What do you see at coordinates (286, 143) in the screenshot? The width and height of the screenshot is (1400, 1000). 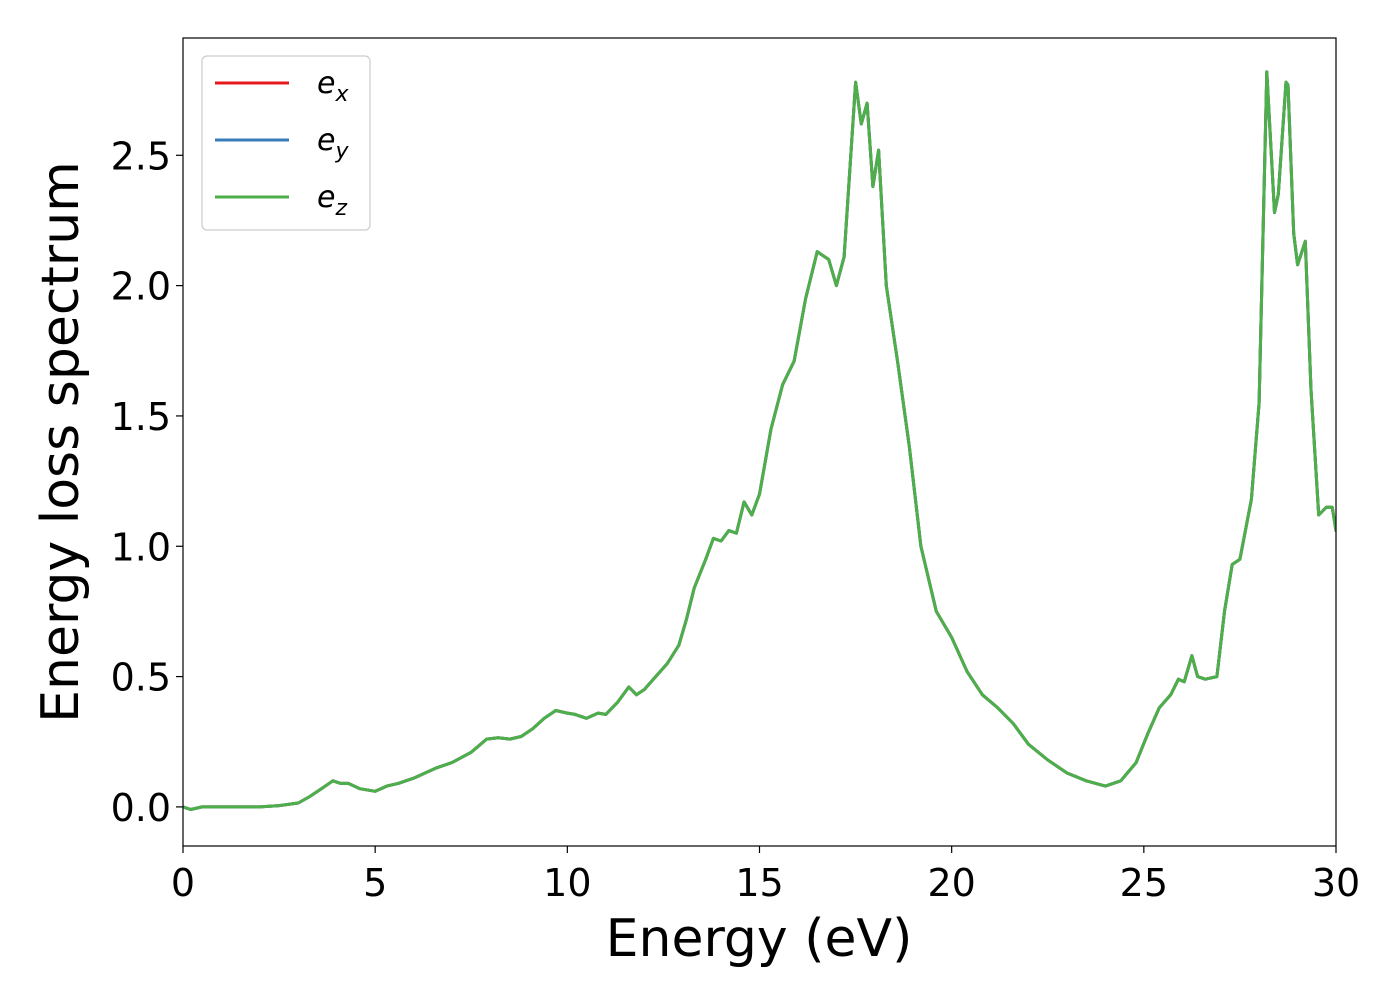 I see `legend-box` at bounding box center [286, 143].